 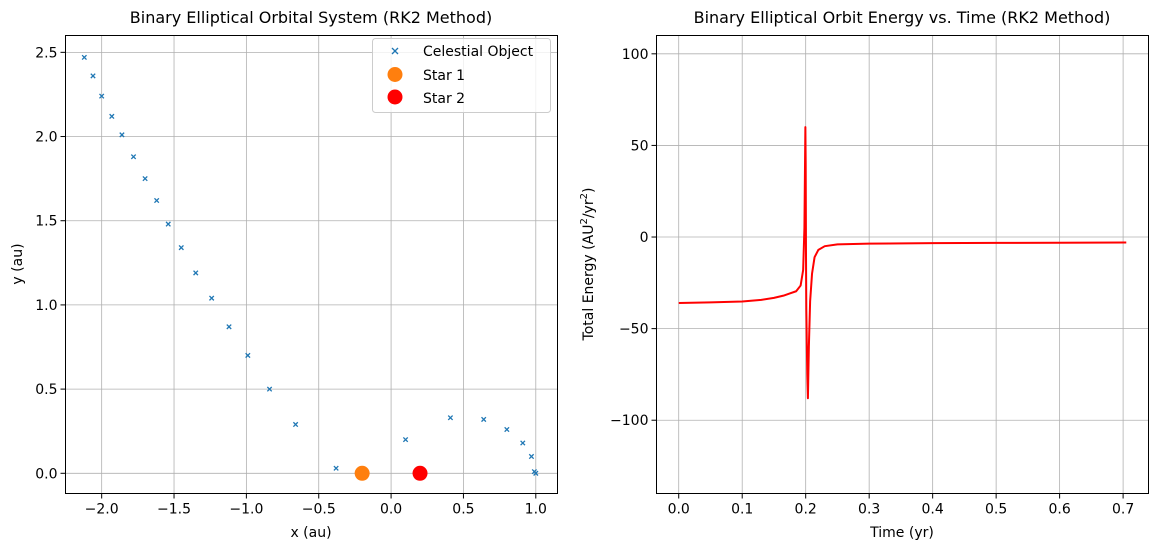 I want to click on orbit-y-tick-label: 2.5, so click(x=46, y=53).